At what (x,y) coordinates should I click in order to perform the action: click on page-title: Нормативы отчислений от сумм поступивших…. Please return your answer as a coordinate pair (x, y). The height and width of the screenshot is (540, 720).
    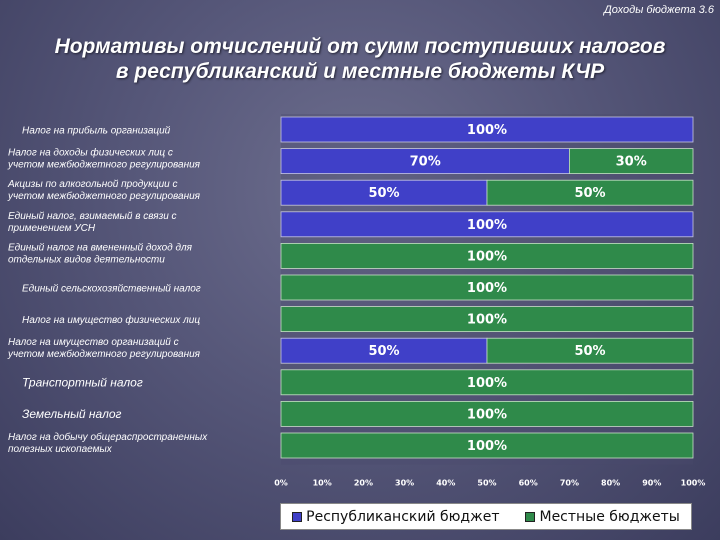
    Looking at the image, I should click on (360, 59).